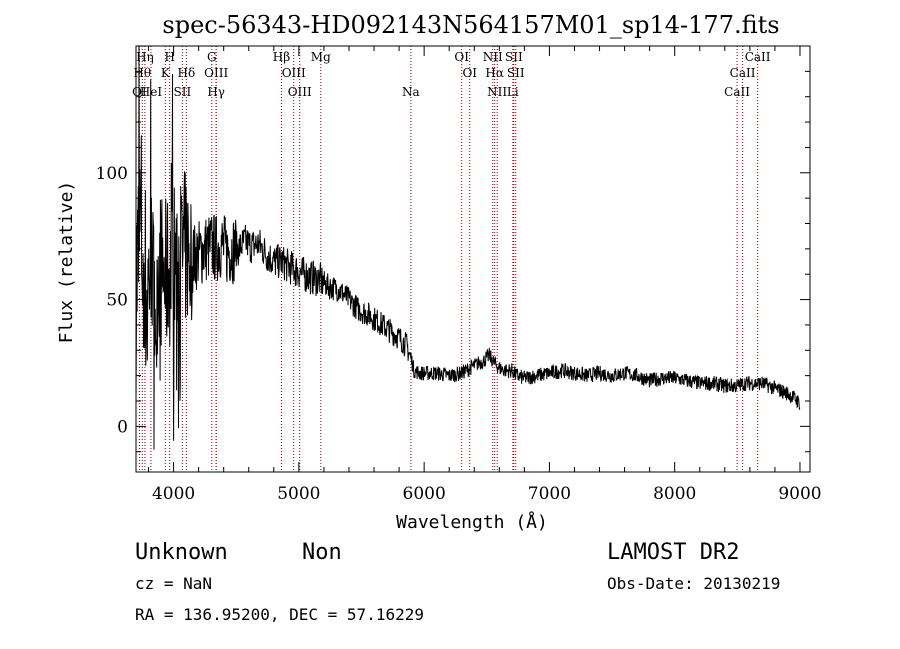 Image resolution: width=900 pixels, height=649 pixels. What do you see at coordinates (216, 92) in the screenshot?
I see `spectral-line-label: Hγ` at bounding box center [216, 92].